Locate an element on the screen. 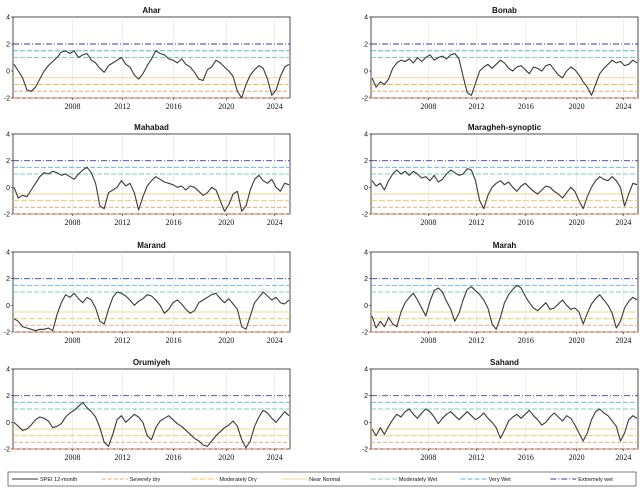  panel-title: Mahabad is located at coordinates (151, 127).